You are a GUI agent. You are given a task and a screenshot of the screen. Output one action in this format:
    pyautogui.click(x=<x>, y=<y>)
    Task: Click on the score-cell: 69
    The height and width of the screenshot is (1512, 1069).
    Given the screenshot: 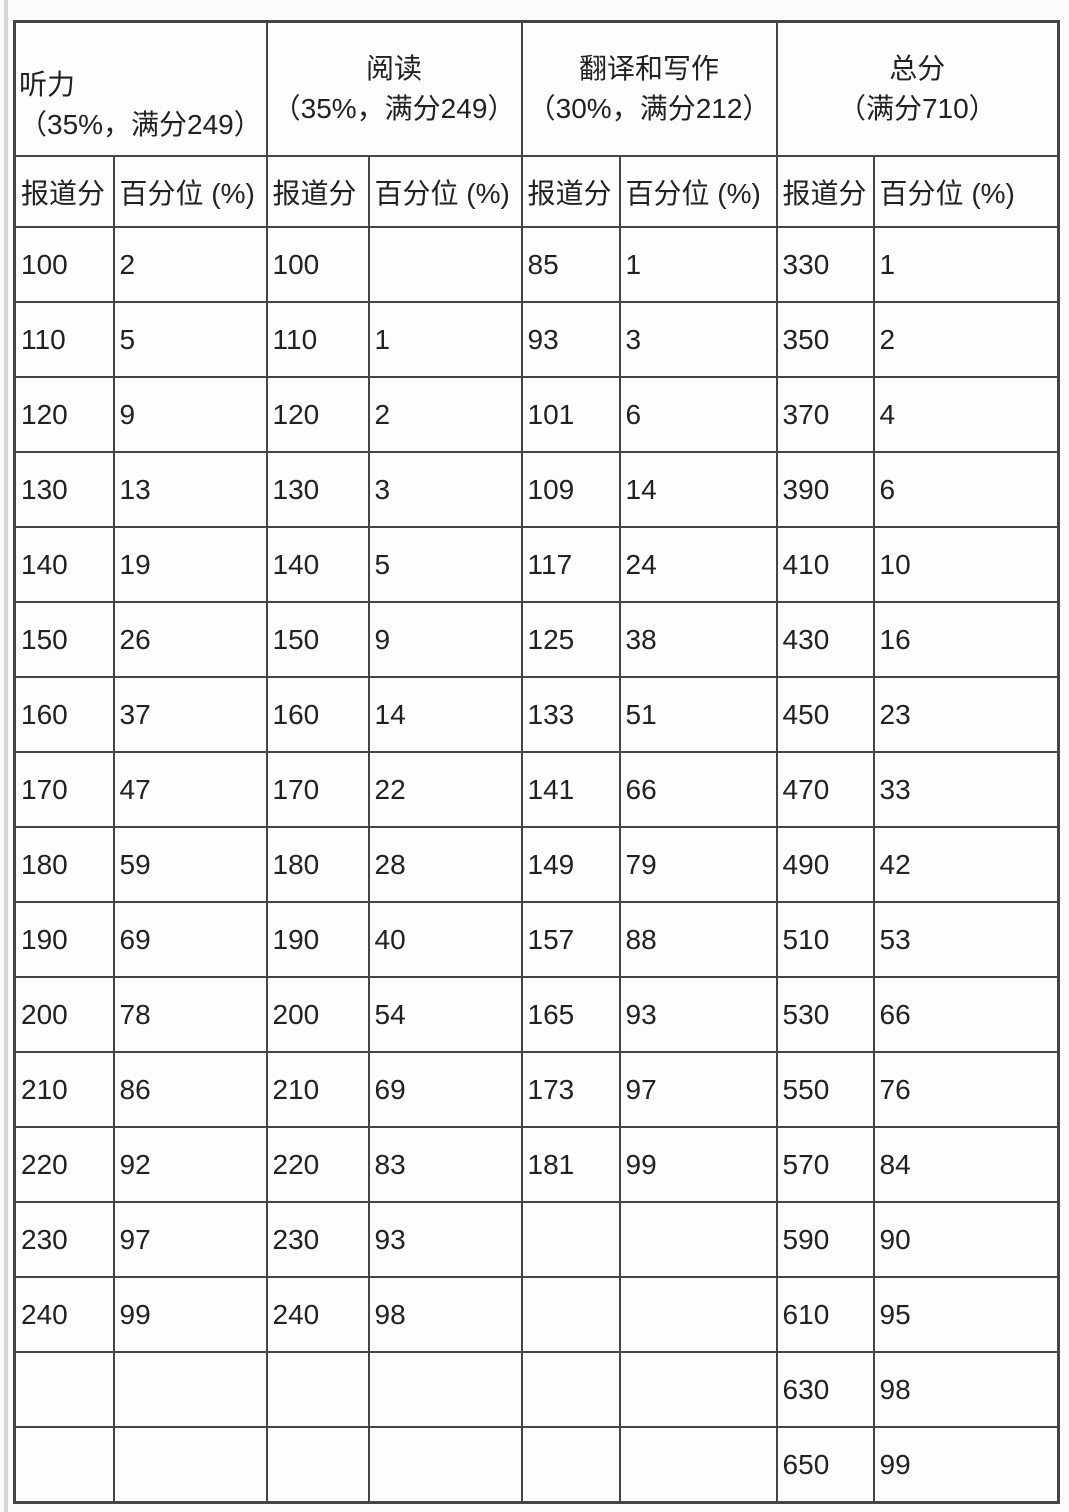 What is the action you would take?
    pyautogui.click(x=190, y=939)
    